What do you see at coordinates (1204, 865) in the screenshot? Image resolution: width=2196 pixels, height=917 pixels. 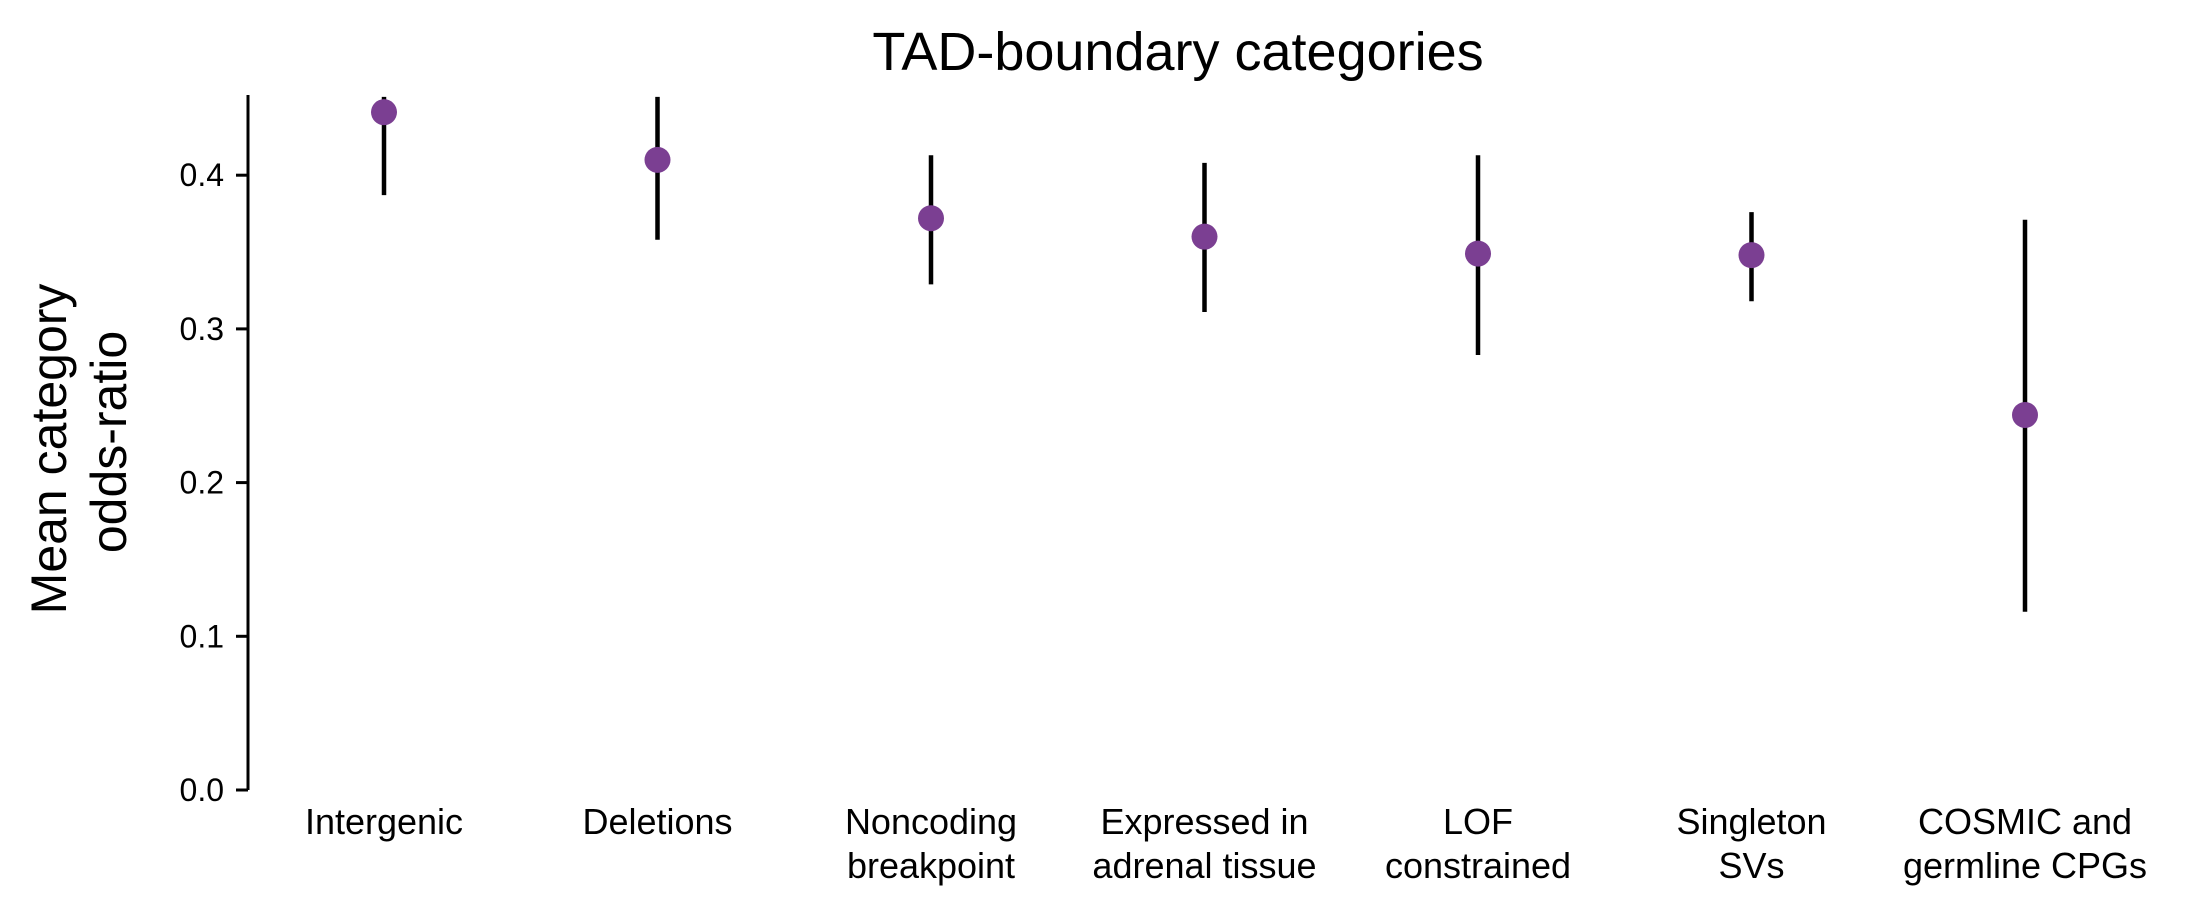 I see `x-category-label-3-line-1: adrenal tissue` at bounding box center [1204, 865].